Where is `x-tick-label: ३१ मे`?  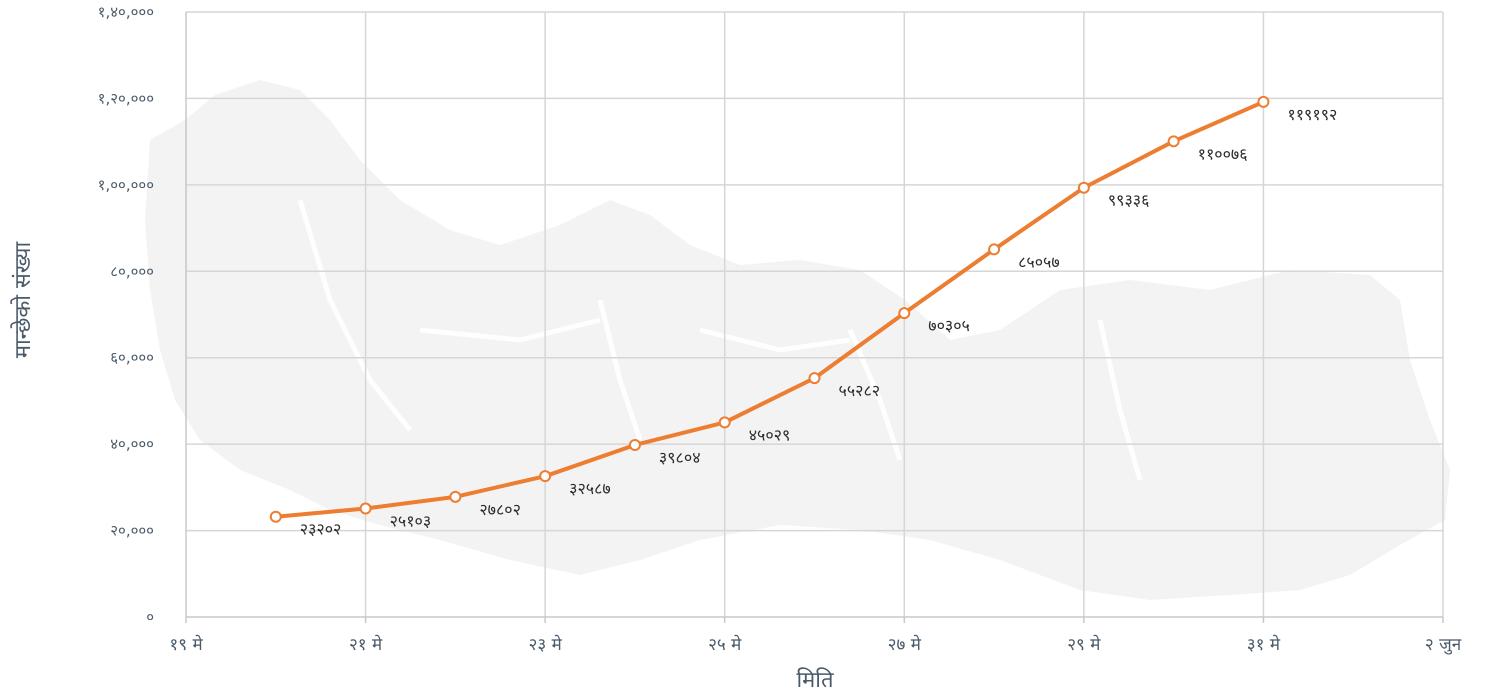 x-tick-label: ३१ मे is located at coordinates (1264, 644).